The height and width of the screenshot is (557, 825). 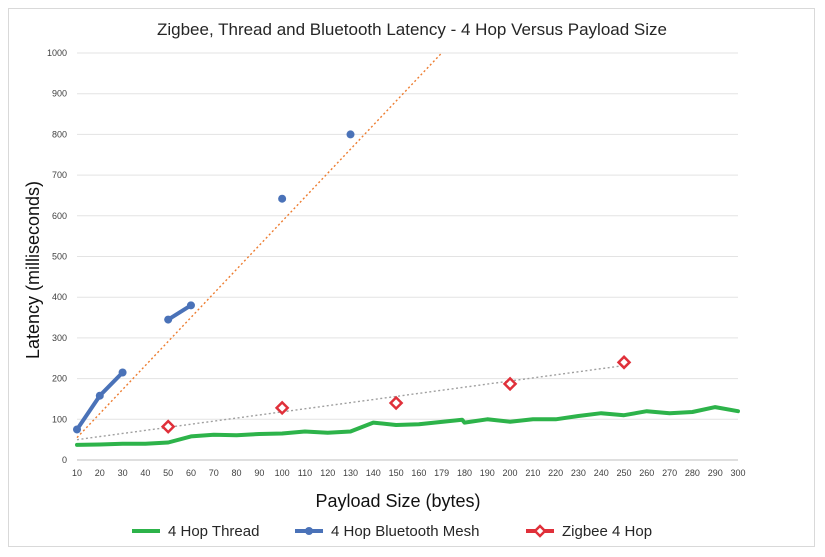 What do you see at coordinates (350, 402) in the screenshot?
I see `trendline` at bounding box center [350, 402].